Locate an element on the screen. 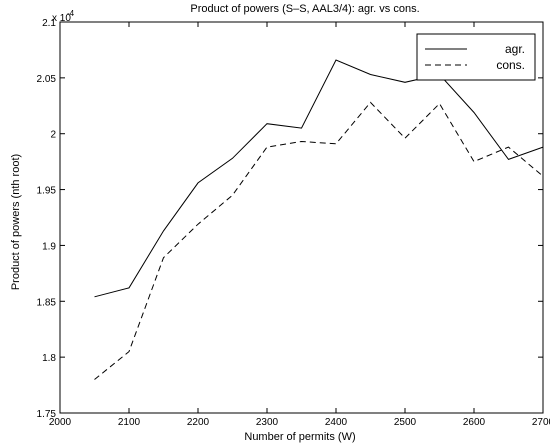 Image resolution: width=550 pixels, height=443 pixels. legend-box is located at coordinates (476, 57).